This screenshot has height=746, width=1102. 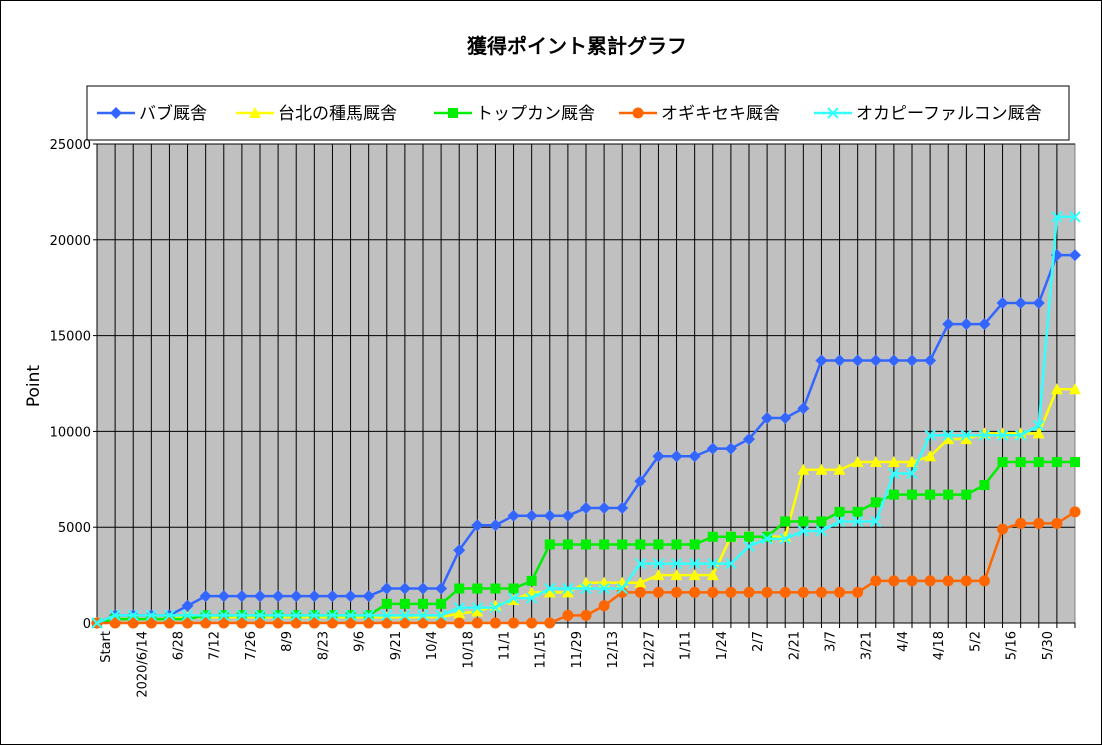 I want to click on x-tick-label: 12/13, so click(x=613, y=649).